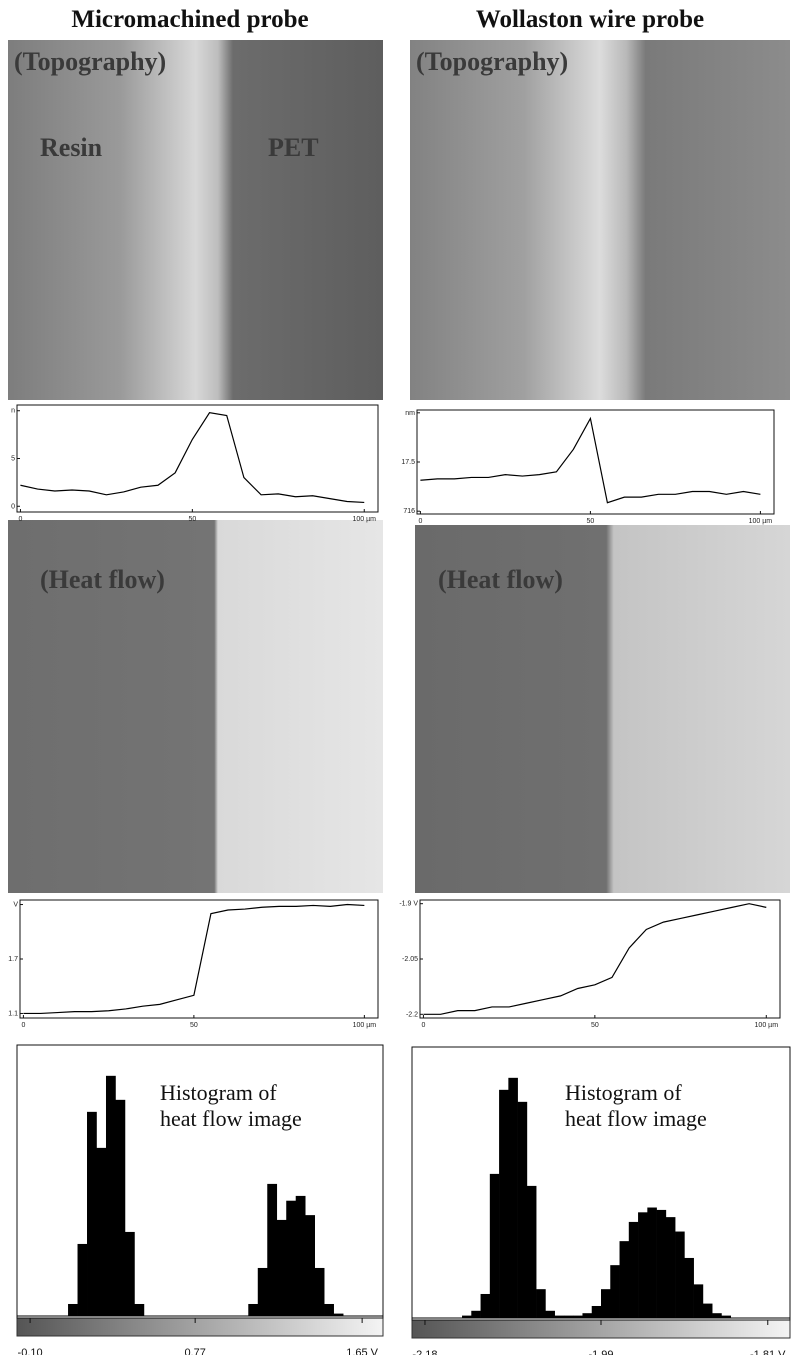 The height and width of the screenshot is (1355, 792). Describe the element at coordinates (13, 459) in the screenshot. I see `y-tick-label: 5` at that location.